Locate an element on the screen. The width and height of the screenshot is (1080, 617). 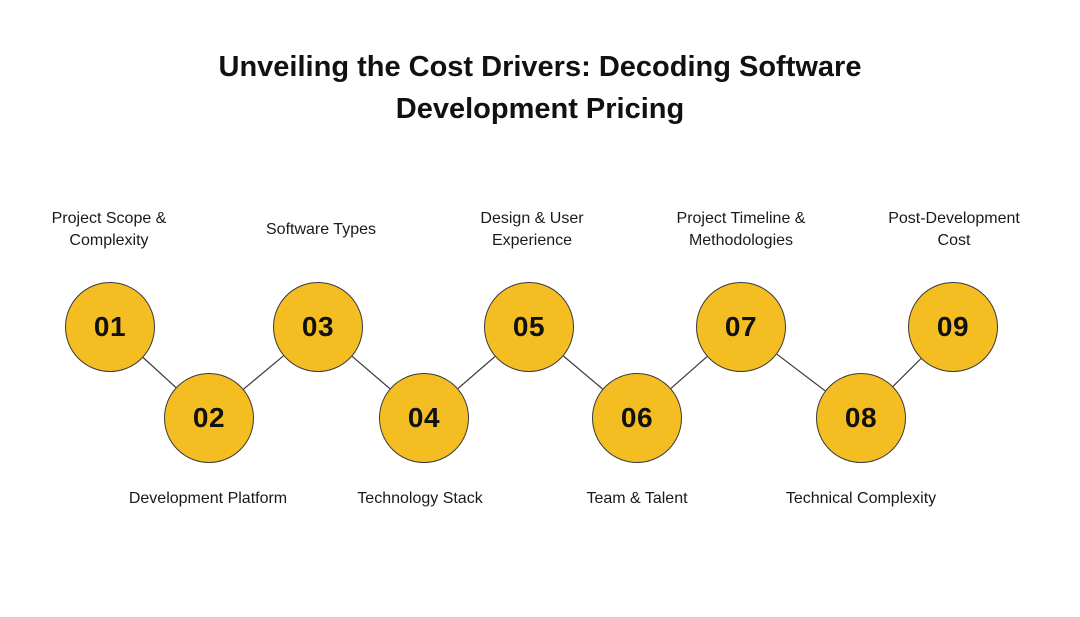
step-label-06: Team & Talent is located at coordinates (637, 499).